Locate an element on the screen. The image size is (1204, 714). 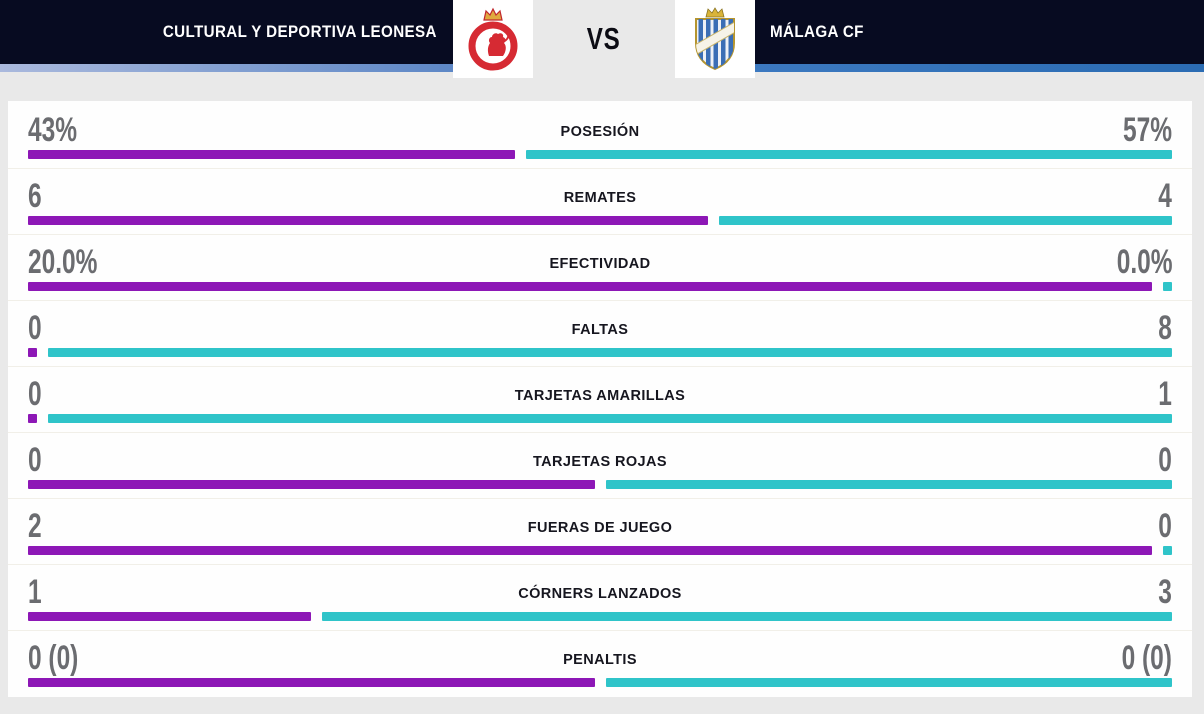
home-team-badge is located at coordinates (493, 39).